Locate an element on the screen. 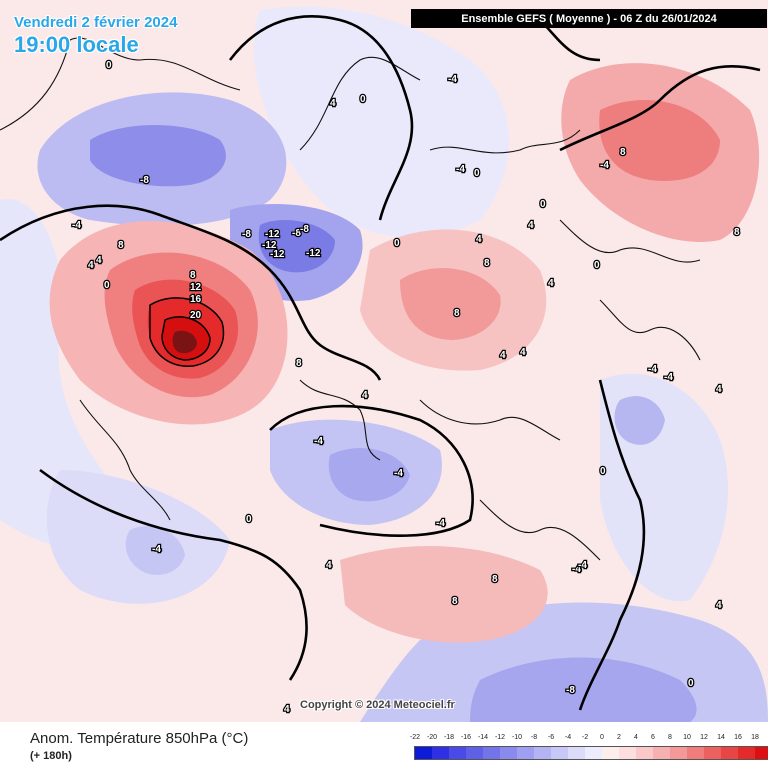 The height and width of the screenshot is (768, 768). color-scale-tick: 16 is located at coordinates (738, 737).